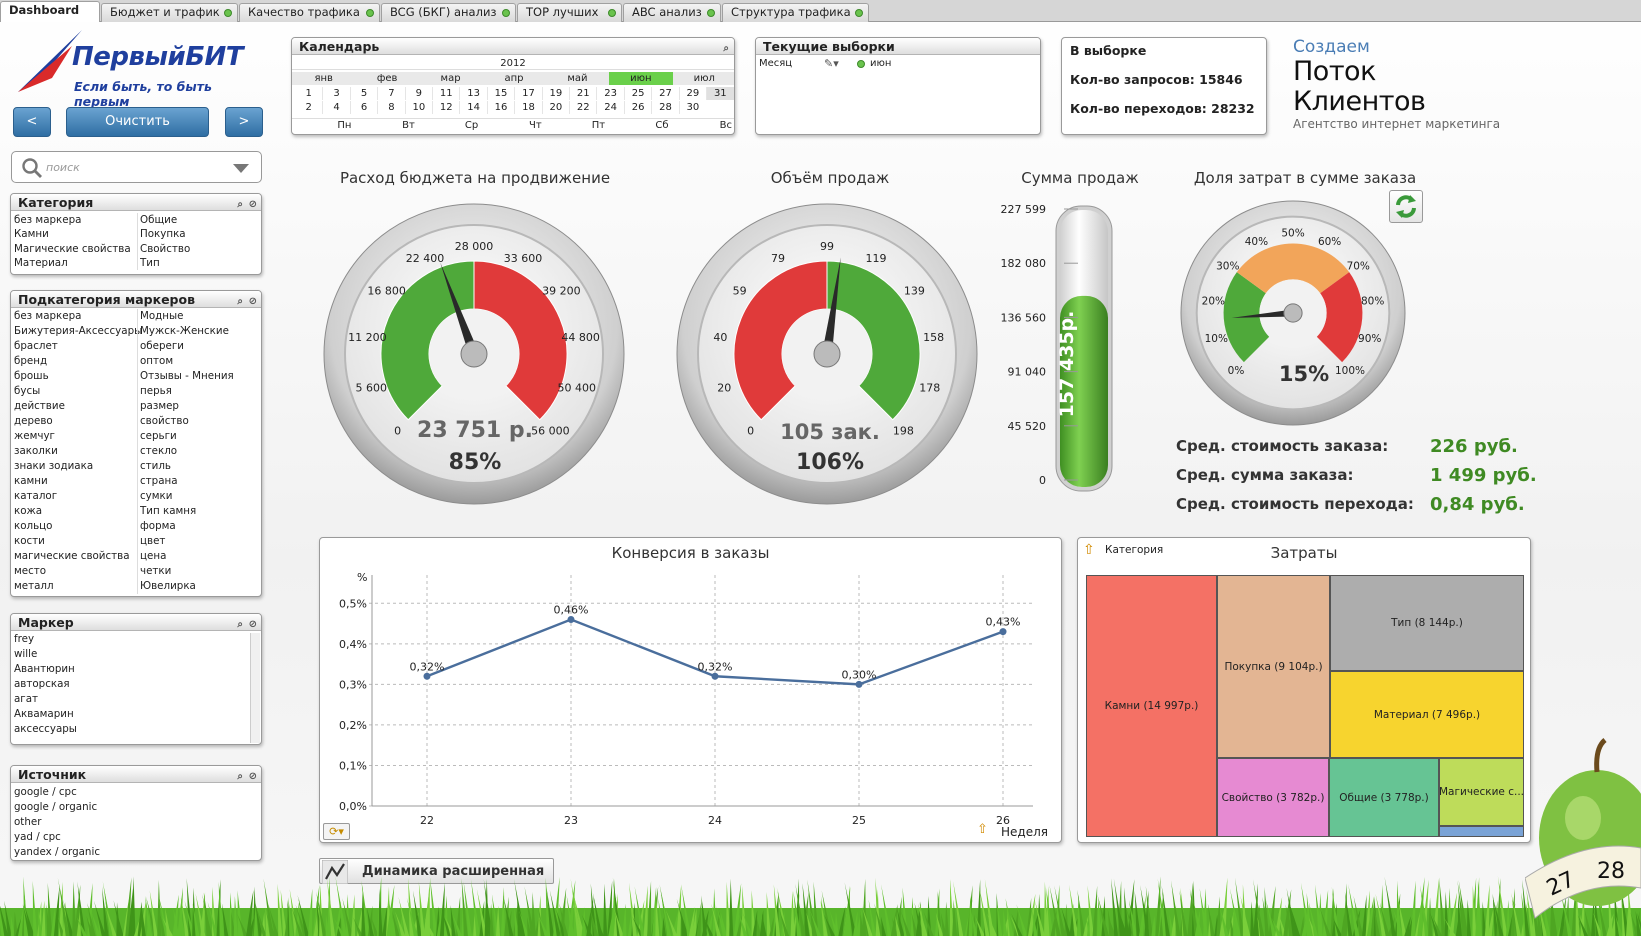  Describe the element at coordinates (36, 346) in the screenshot. I see `list-item: браслет` at that location.